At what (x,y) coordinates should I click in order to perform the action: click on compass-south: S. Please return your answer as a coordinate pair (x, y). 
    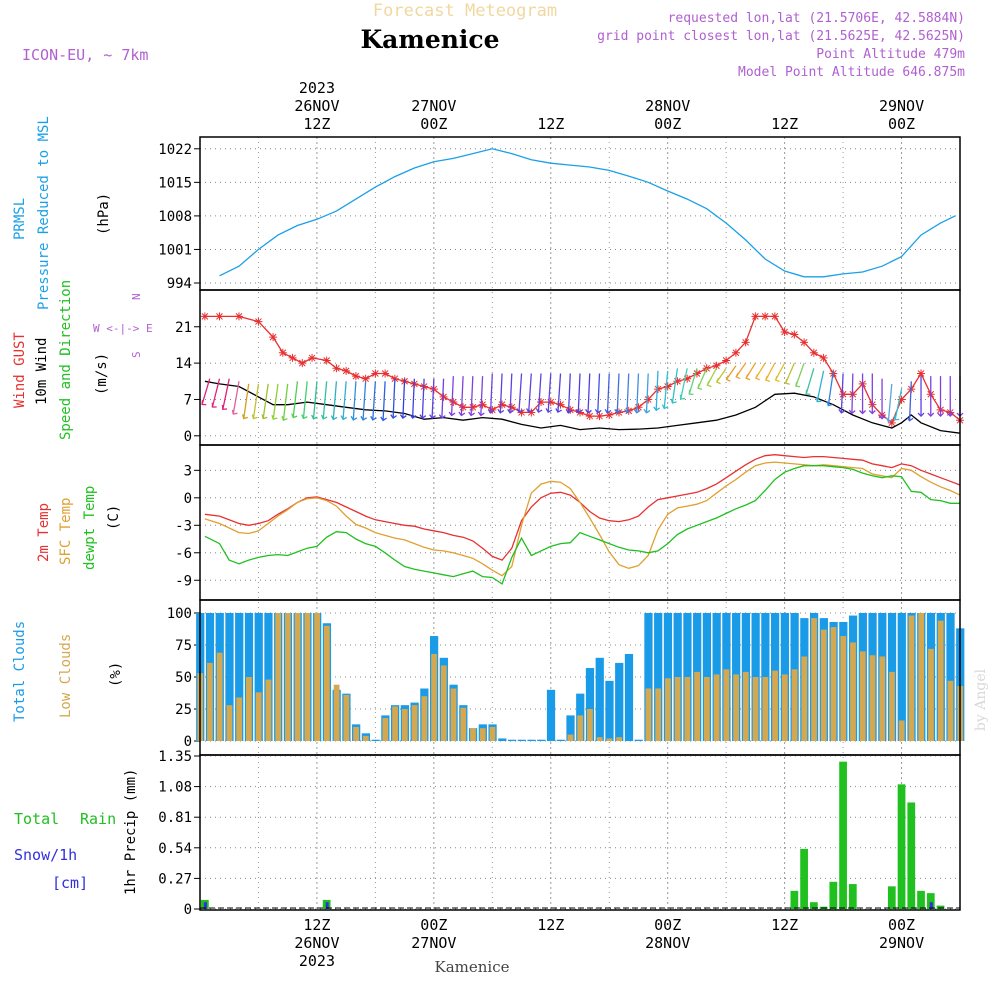
    Looking at the image, I should click on (136, 354).